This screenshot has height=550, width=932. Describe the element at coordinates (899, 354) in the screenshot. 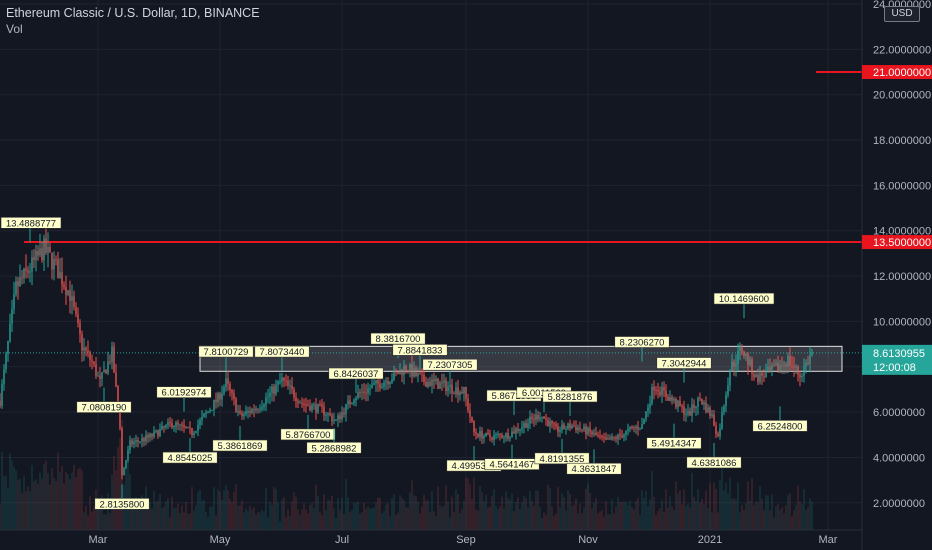

I see `current-price-label: 8.6130955` at that location.